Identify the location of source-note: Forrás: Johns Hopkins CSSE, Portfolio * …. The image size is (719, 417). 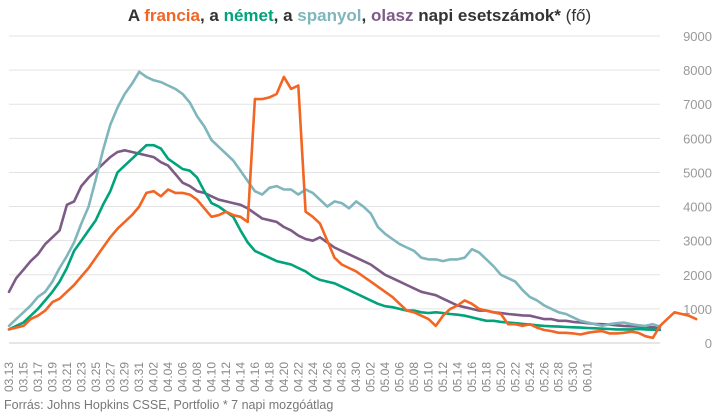
(169, 405).